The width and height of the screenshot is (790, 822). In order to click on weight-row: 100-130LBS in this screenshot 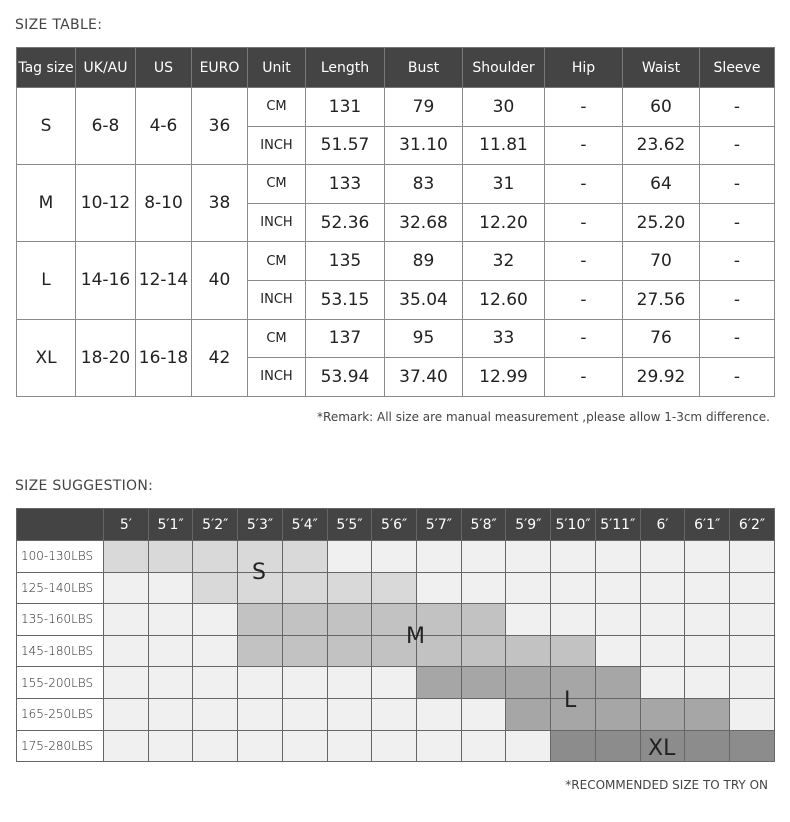, I will do `click(395, 556)`.